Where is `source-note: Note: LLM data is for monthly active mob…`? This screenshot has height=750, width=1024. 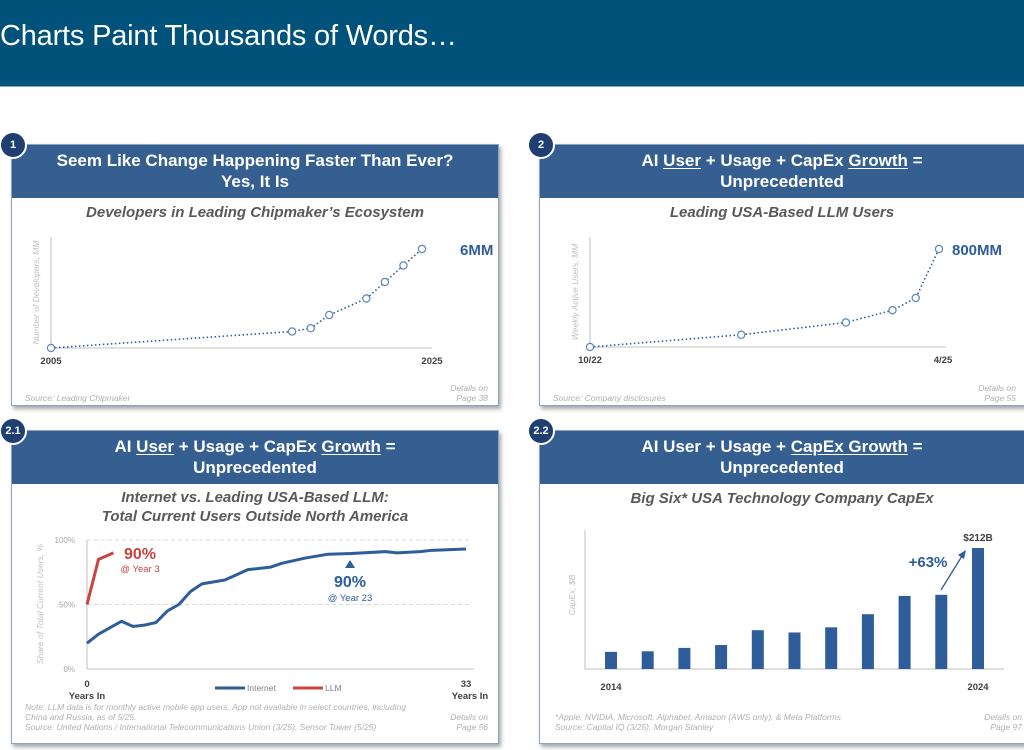 source-note: Note: LLM data is for monthly active mob… is located at coordinates (215, 717).